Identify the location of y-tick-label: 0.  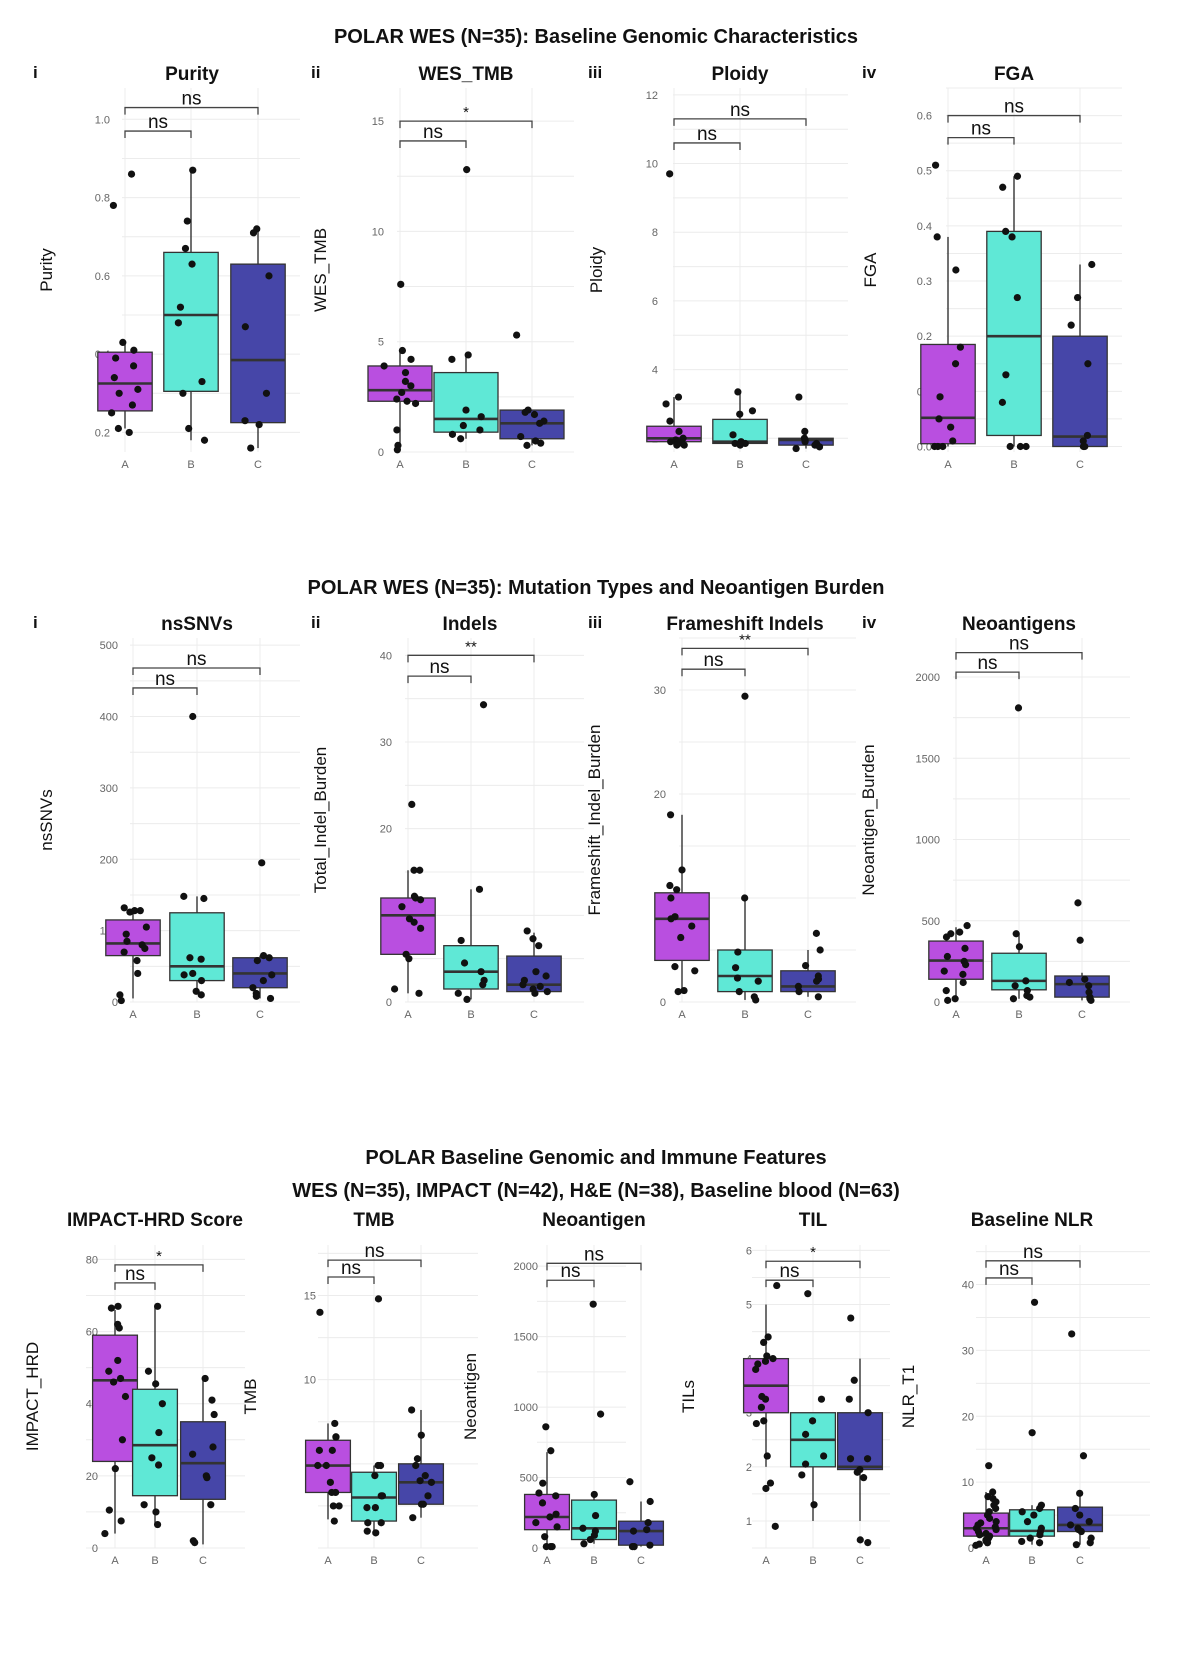
(95, 1549).